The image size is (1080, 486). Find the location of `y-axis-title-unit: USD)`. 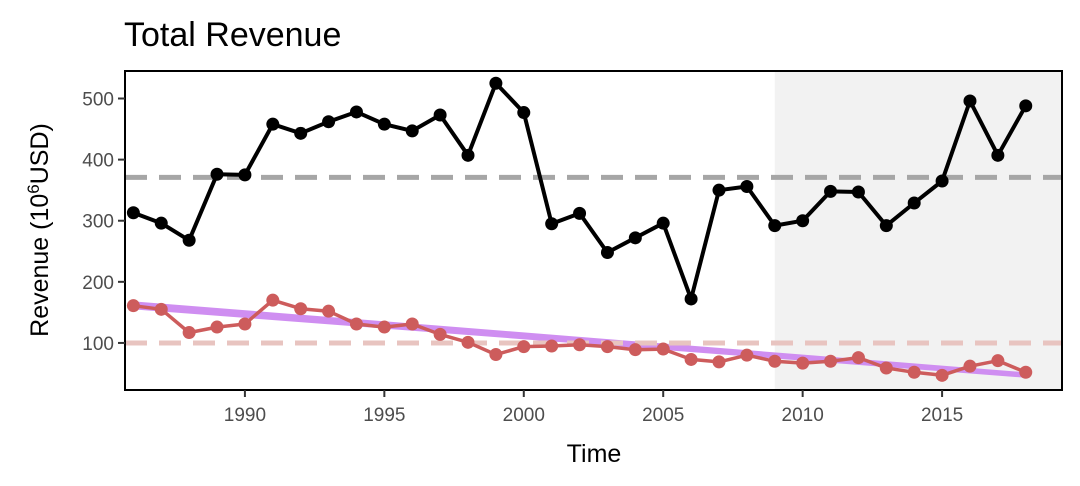

y-axis-title-unit: USD) is located at coordinates (40, 153).